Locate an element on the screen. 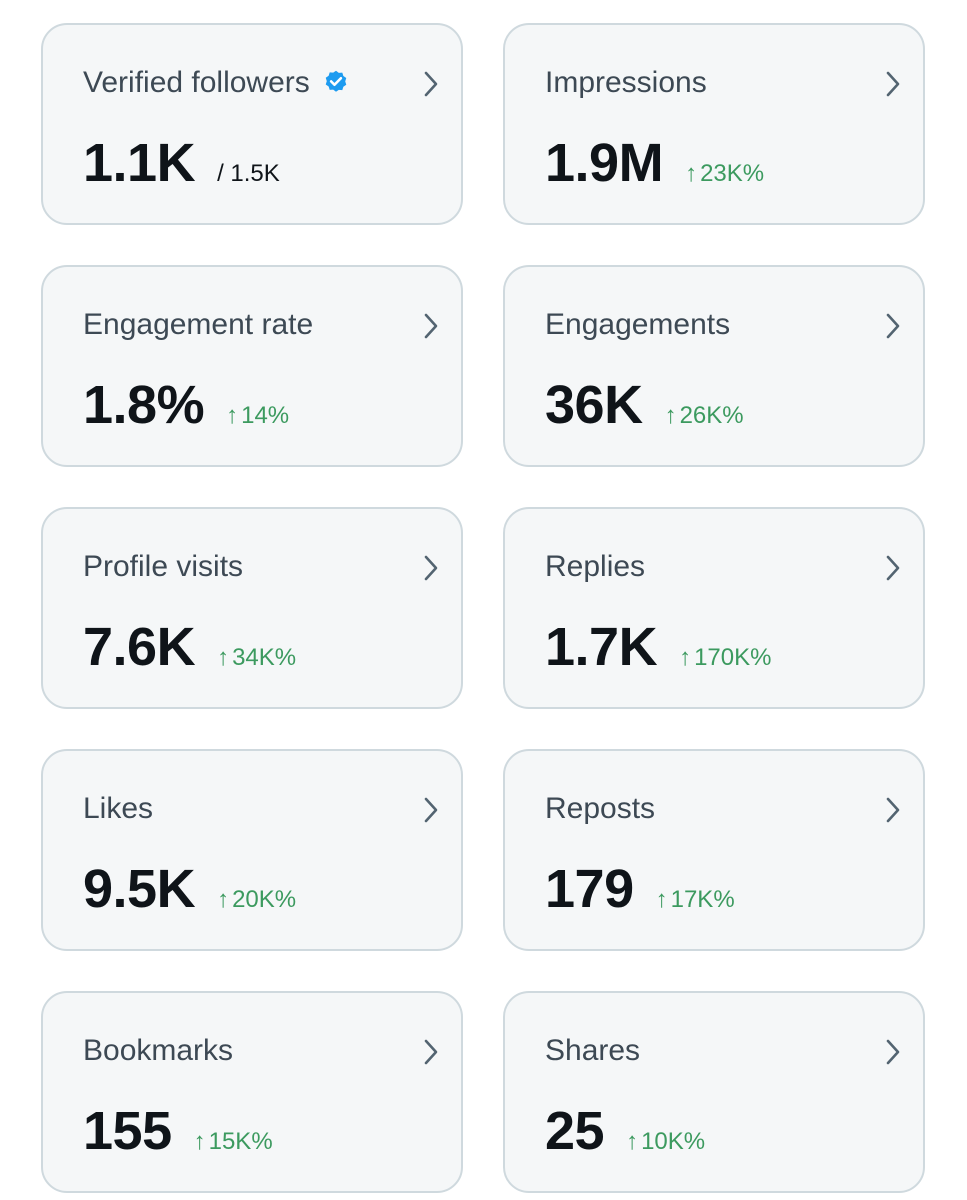 The height and width of the screenshot is (1200, 967). card-title-label: Engagements is located at coordinates (638, 324).